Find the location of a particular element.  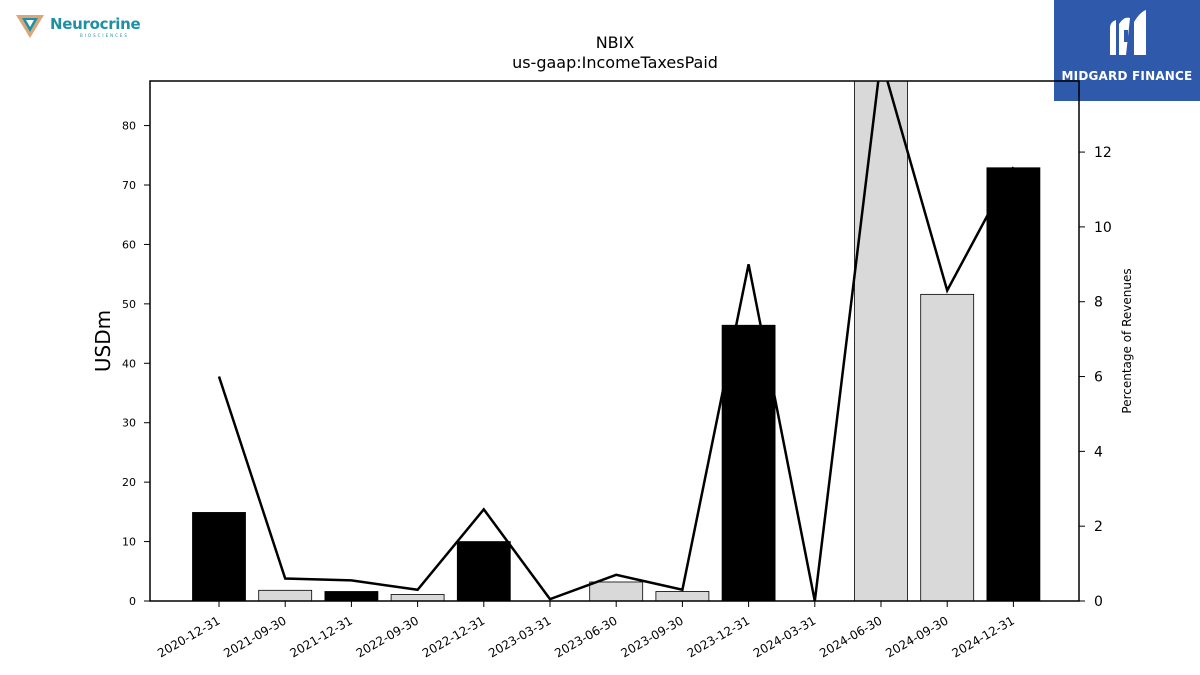

y-tick-label: 30 is located at coordinates (129, 423).